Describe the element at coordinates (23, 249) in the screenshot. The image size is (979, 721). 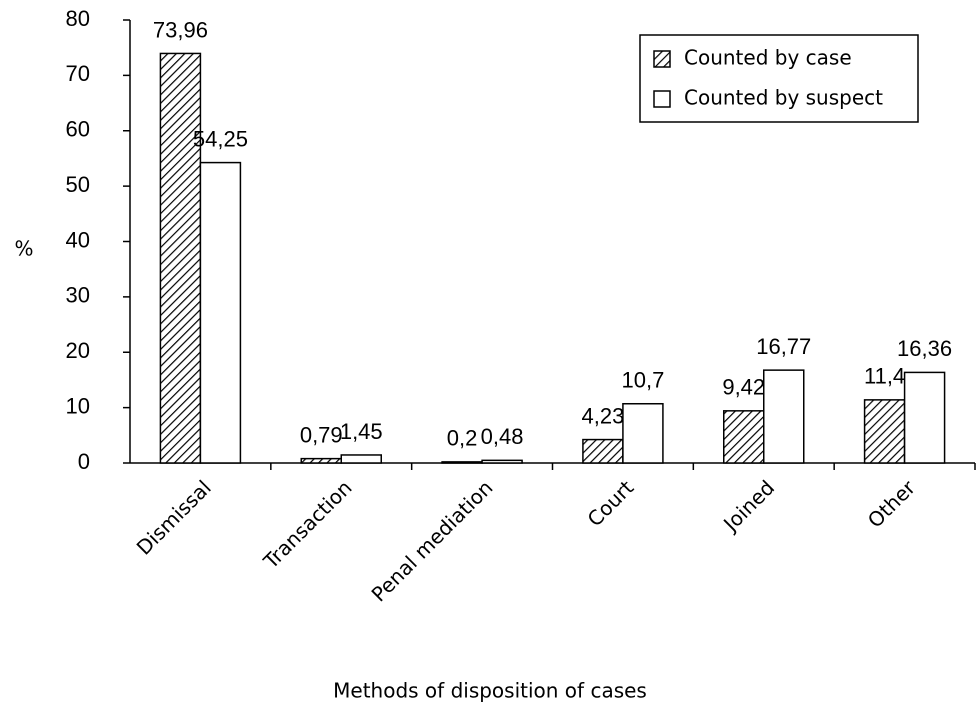
I see `y-axis-label: %` at that location.